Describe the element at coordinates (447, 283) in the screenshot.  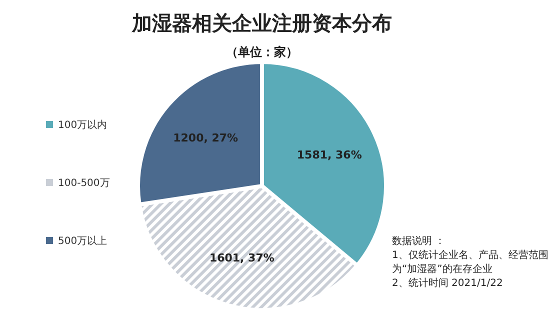
I see `text: 2、统计时间 2021/1/22` at that location.